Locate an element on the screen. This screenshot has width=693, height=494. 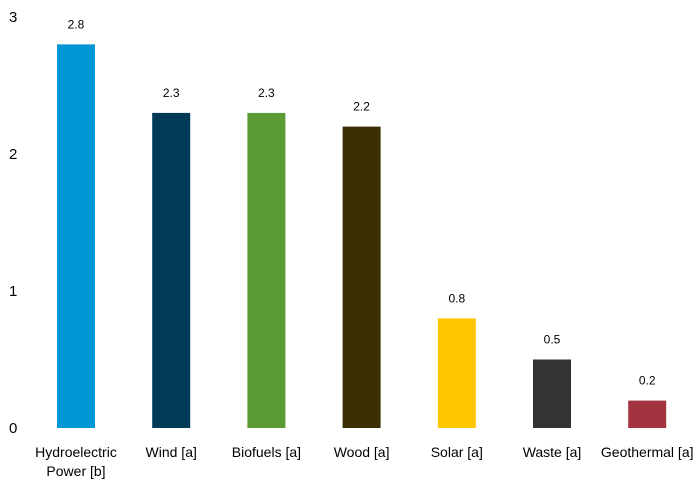
data-label: 0.8 is located at coordinates (456, 298).